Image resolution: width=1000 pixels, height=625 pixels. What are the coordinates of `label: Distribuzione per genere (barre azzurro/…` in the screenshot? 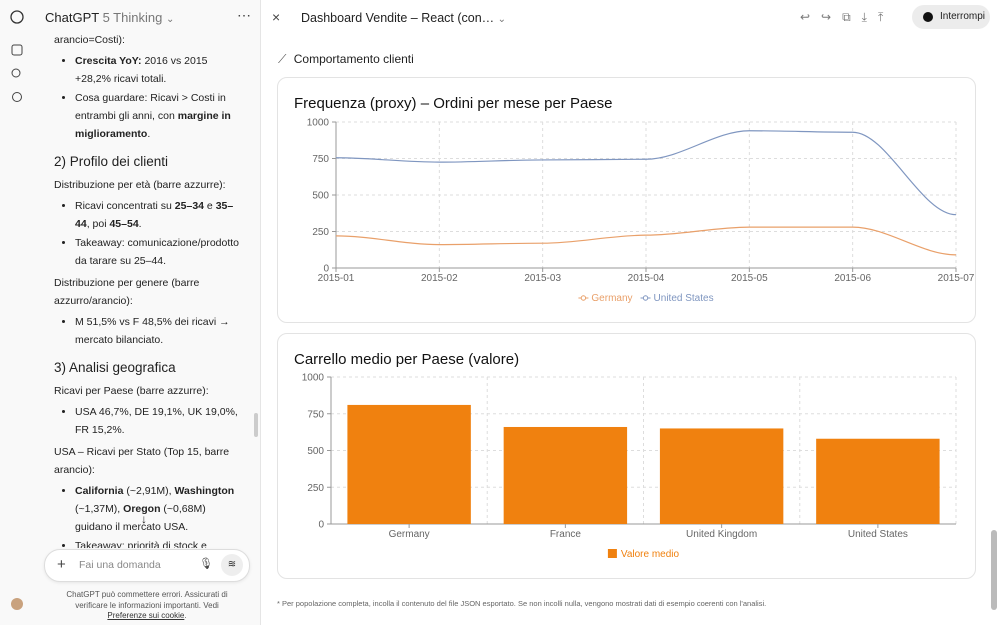 It's located at (127, 292).